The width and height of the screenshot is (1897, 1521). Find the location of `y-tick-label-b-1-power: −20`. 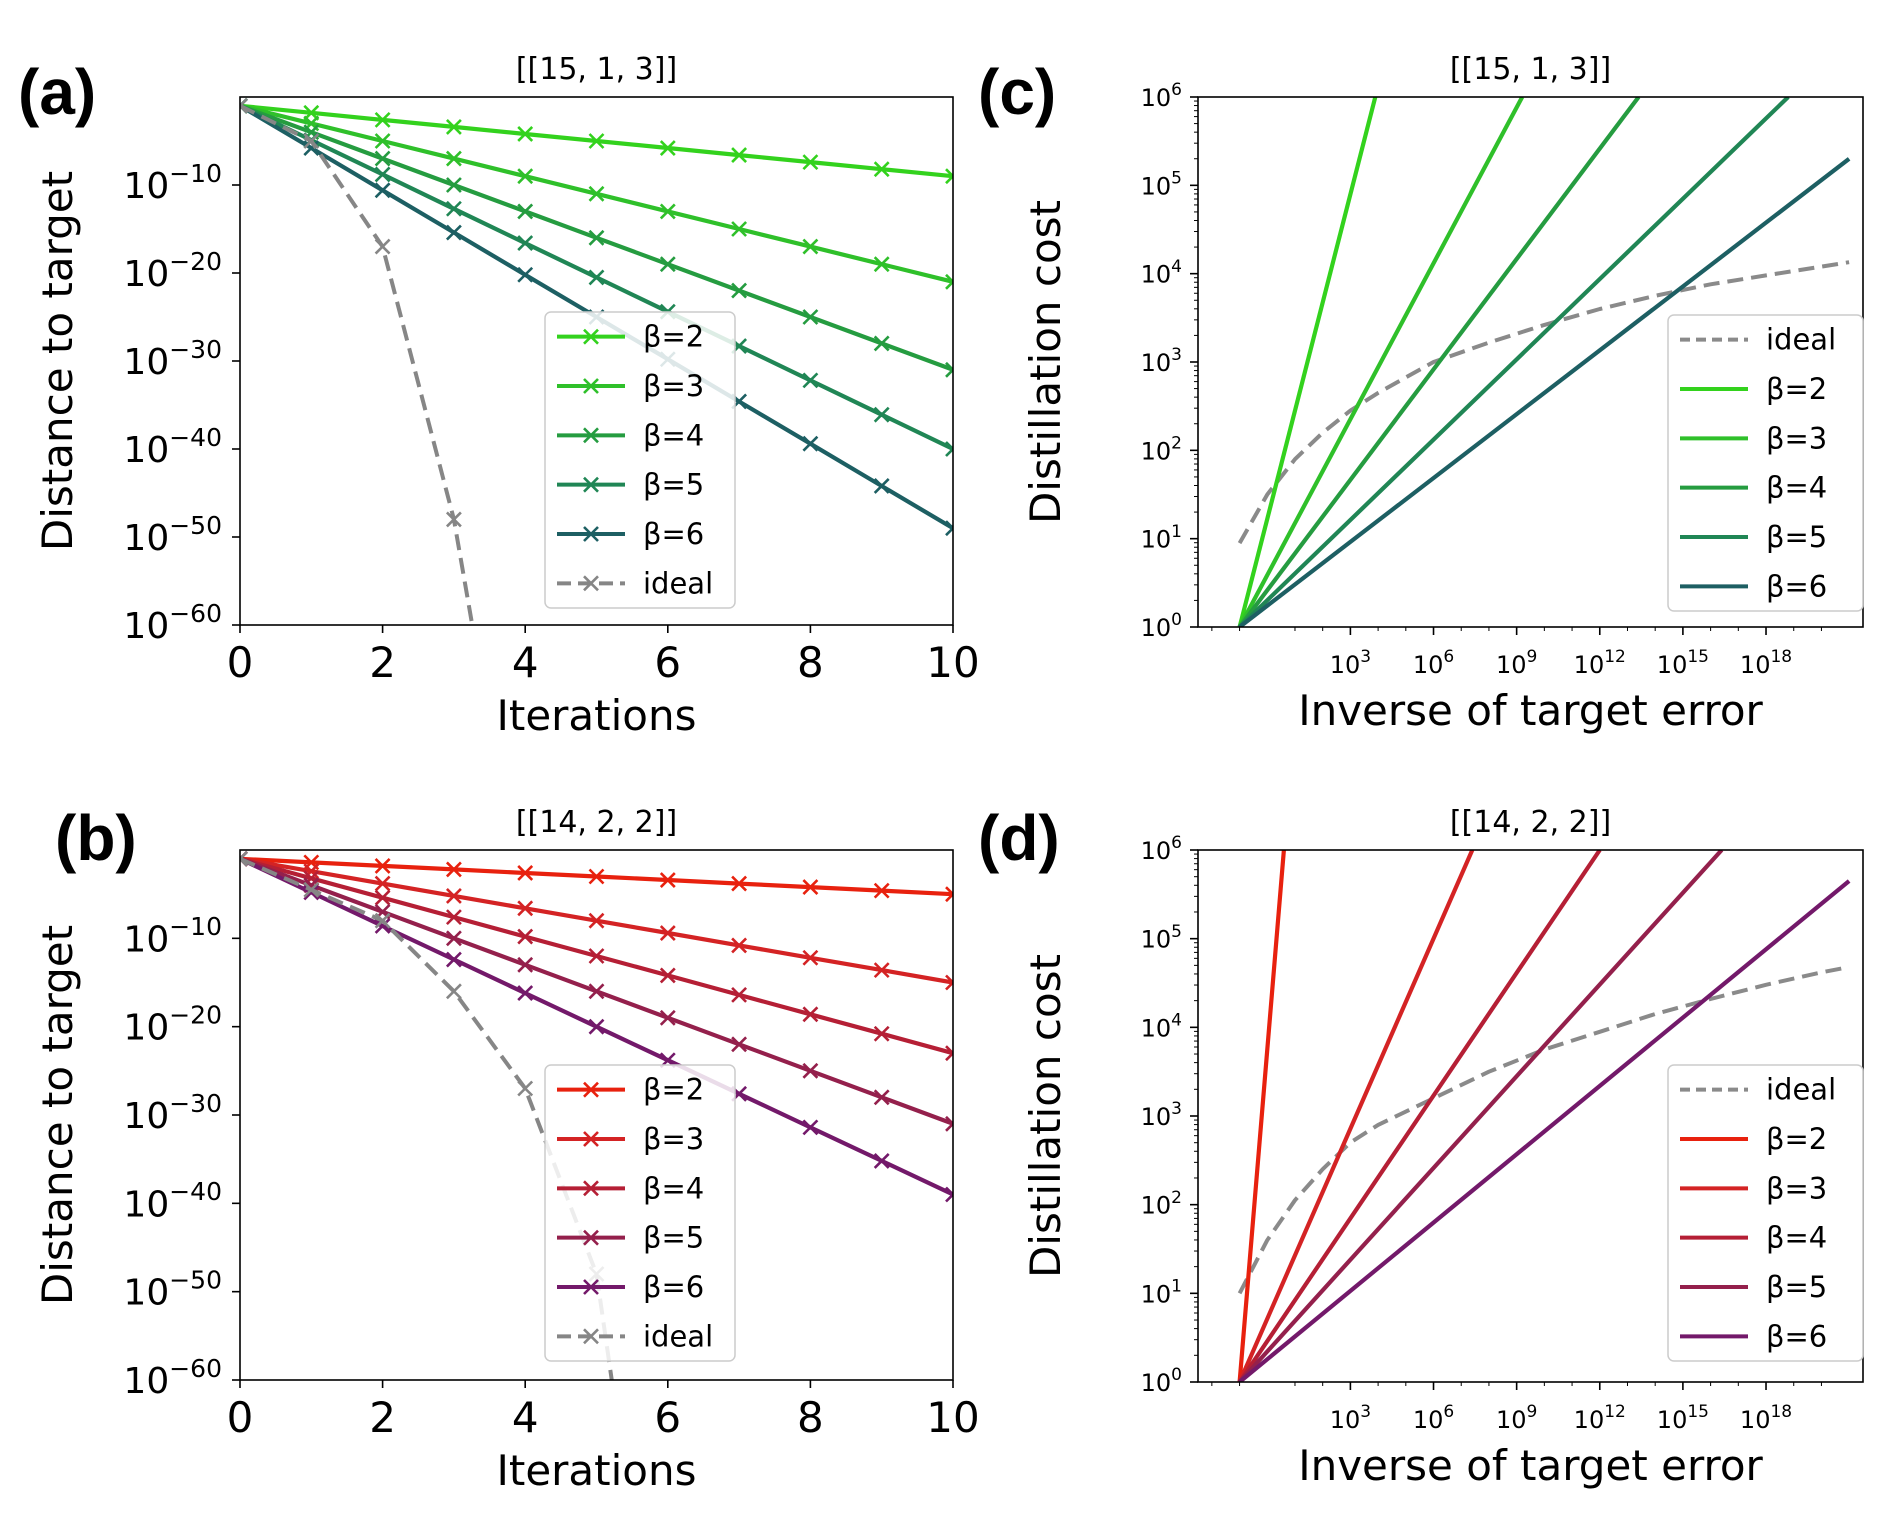

y-tick-label-b-1-power: −20 is located at coordinates (195, 1014).